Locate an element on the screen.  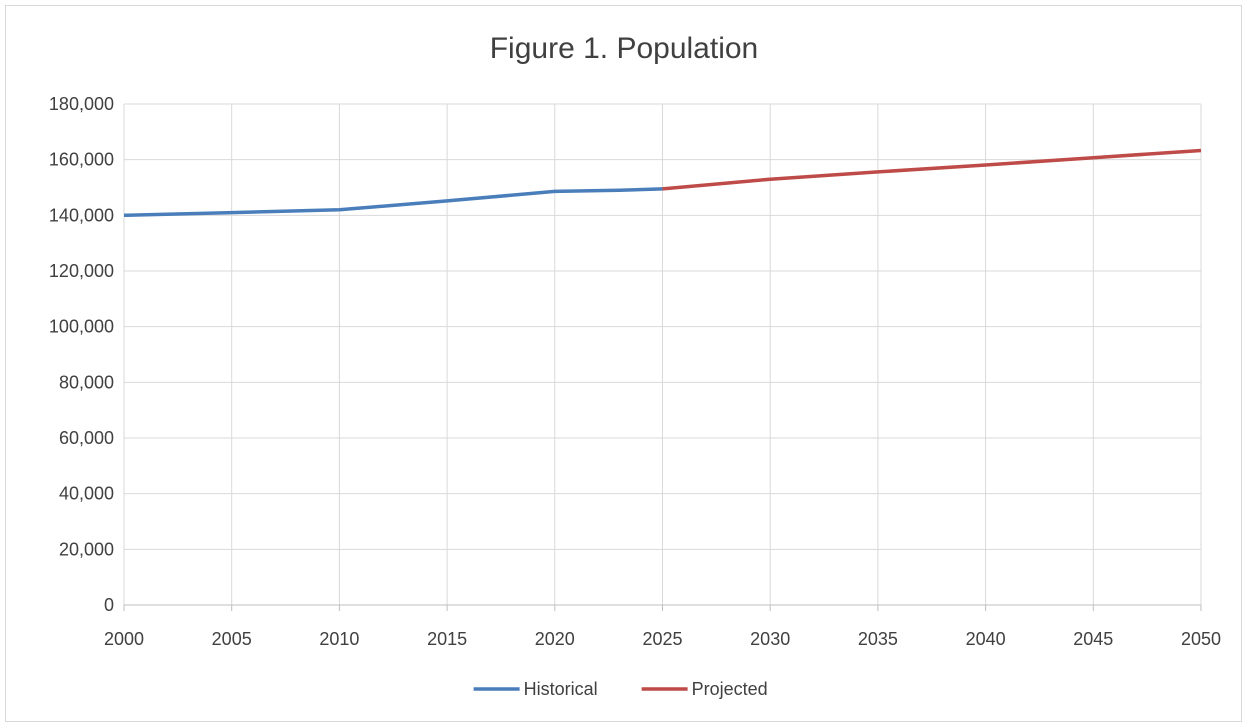
series-lines is located at coordinates (662, 183).